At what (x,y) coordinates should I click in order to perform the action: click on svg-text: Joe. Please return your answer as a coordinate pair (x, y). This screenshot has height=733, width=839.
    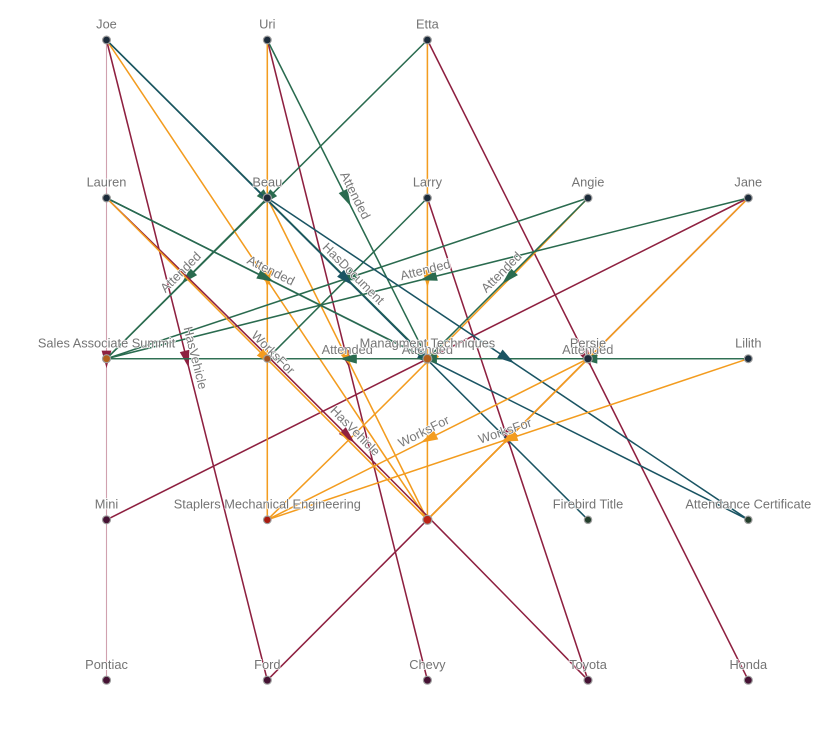
    Looking at the image, I should click on (106, 24).